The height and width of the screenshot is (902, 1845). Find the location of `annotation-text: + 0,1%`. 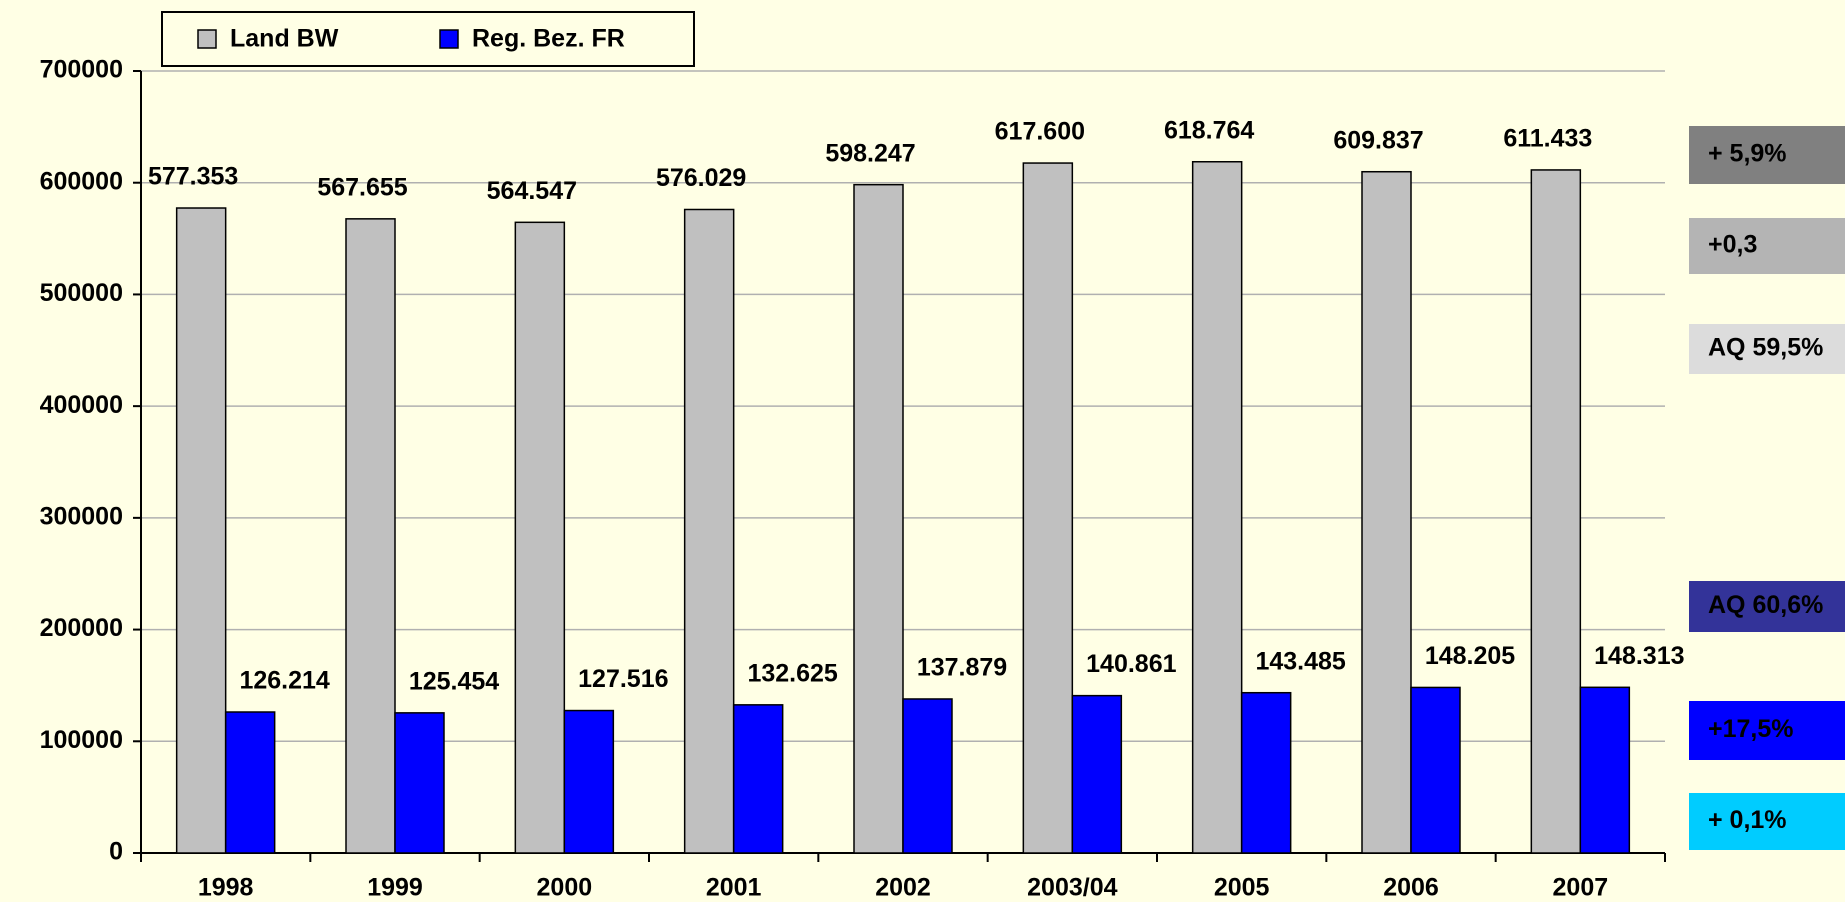

annotation-text: + 0,1% is located at coordinates (1747, 820).